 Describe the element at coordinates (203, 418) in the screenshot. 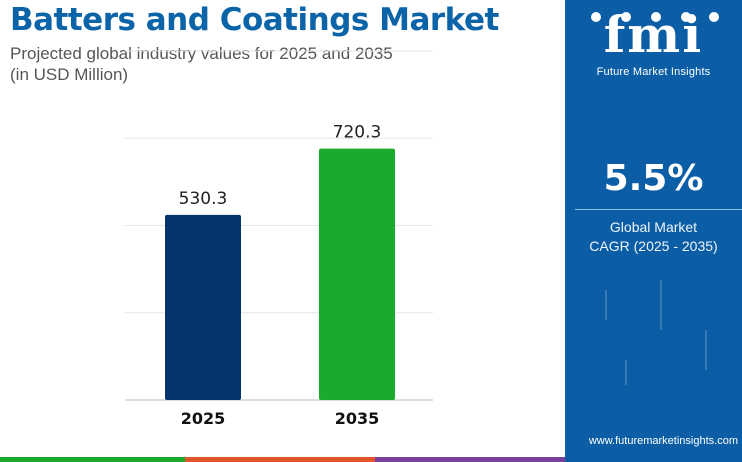

I see `x-tick-2025: 2025` at that location.